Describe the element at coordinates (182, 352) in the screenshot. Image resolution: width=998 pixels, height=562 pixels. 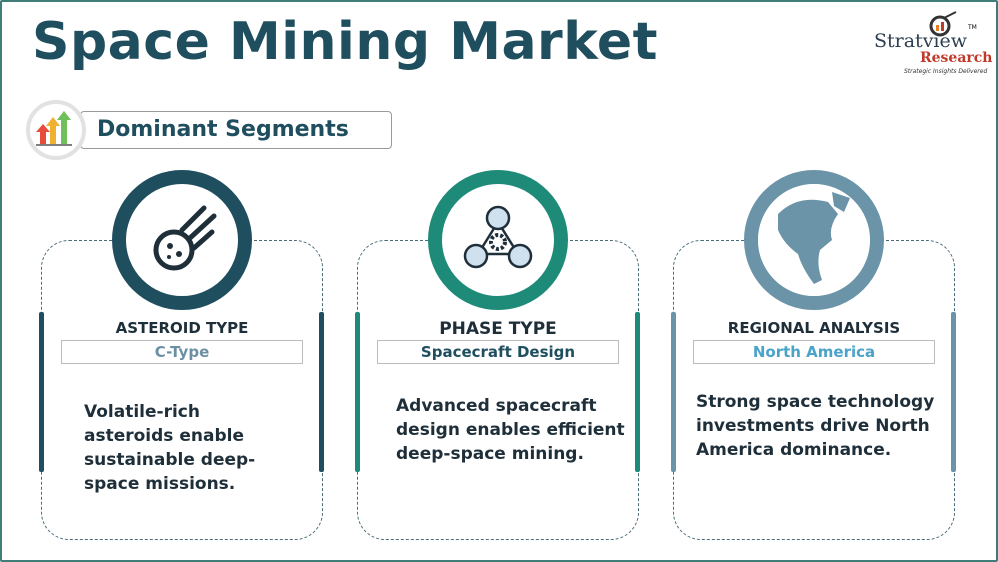
I see `card-value: C-Type` at that location.